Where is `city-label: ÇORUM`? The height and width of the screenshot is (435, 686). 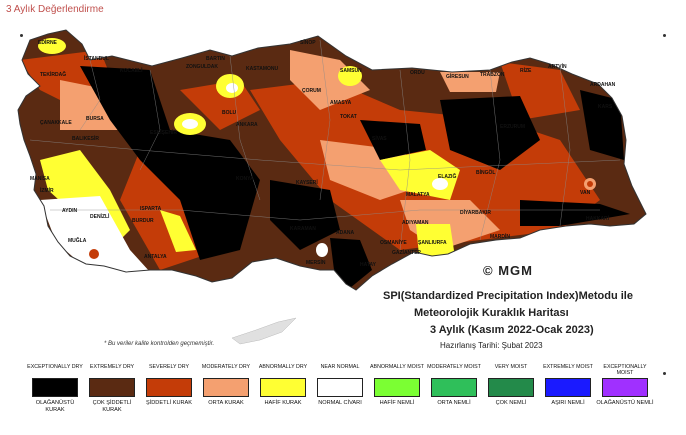
city-label: ÇORUM is located at coordinates (311, 91).